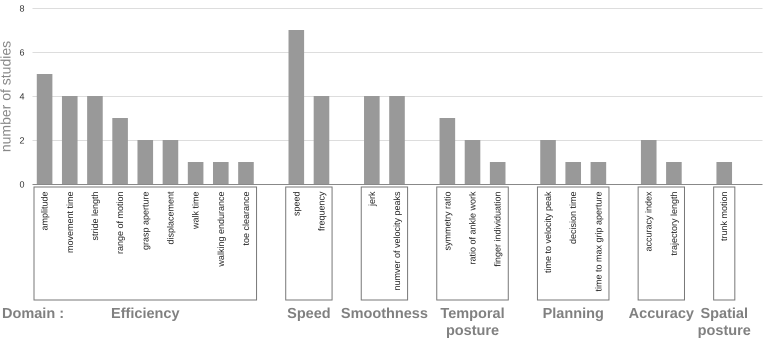  I want to click on x-tick-label: frequency, so click(321, 211).